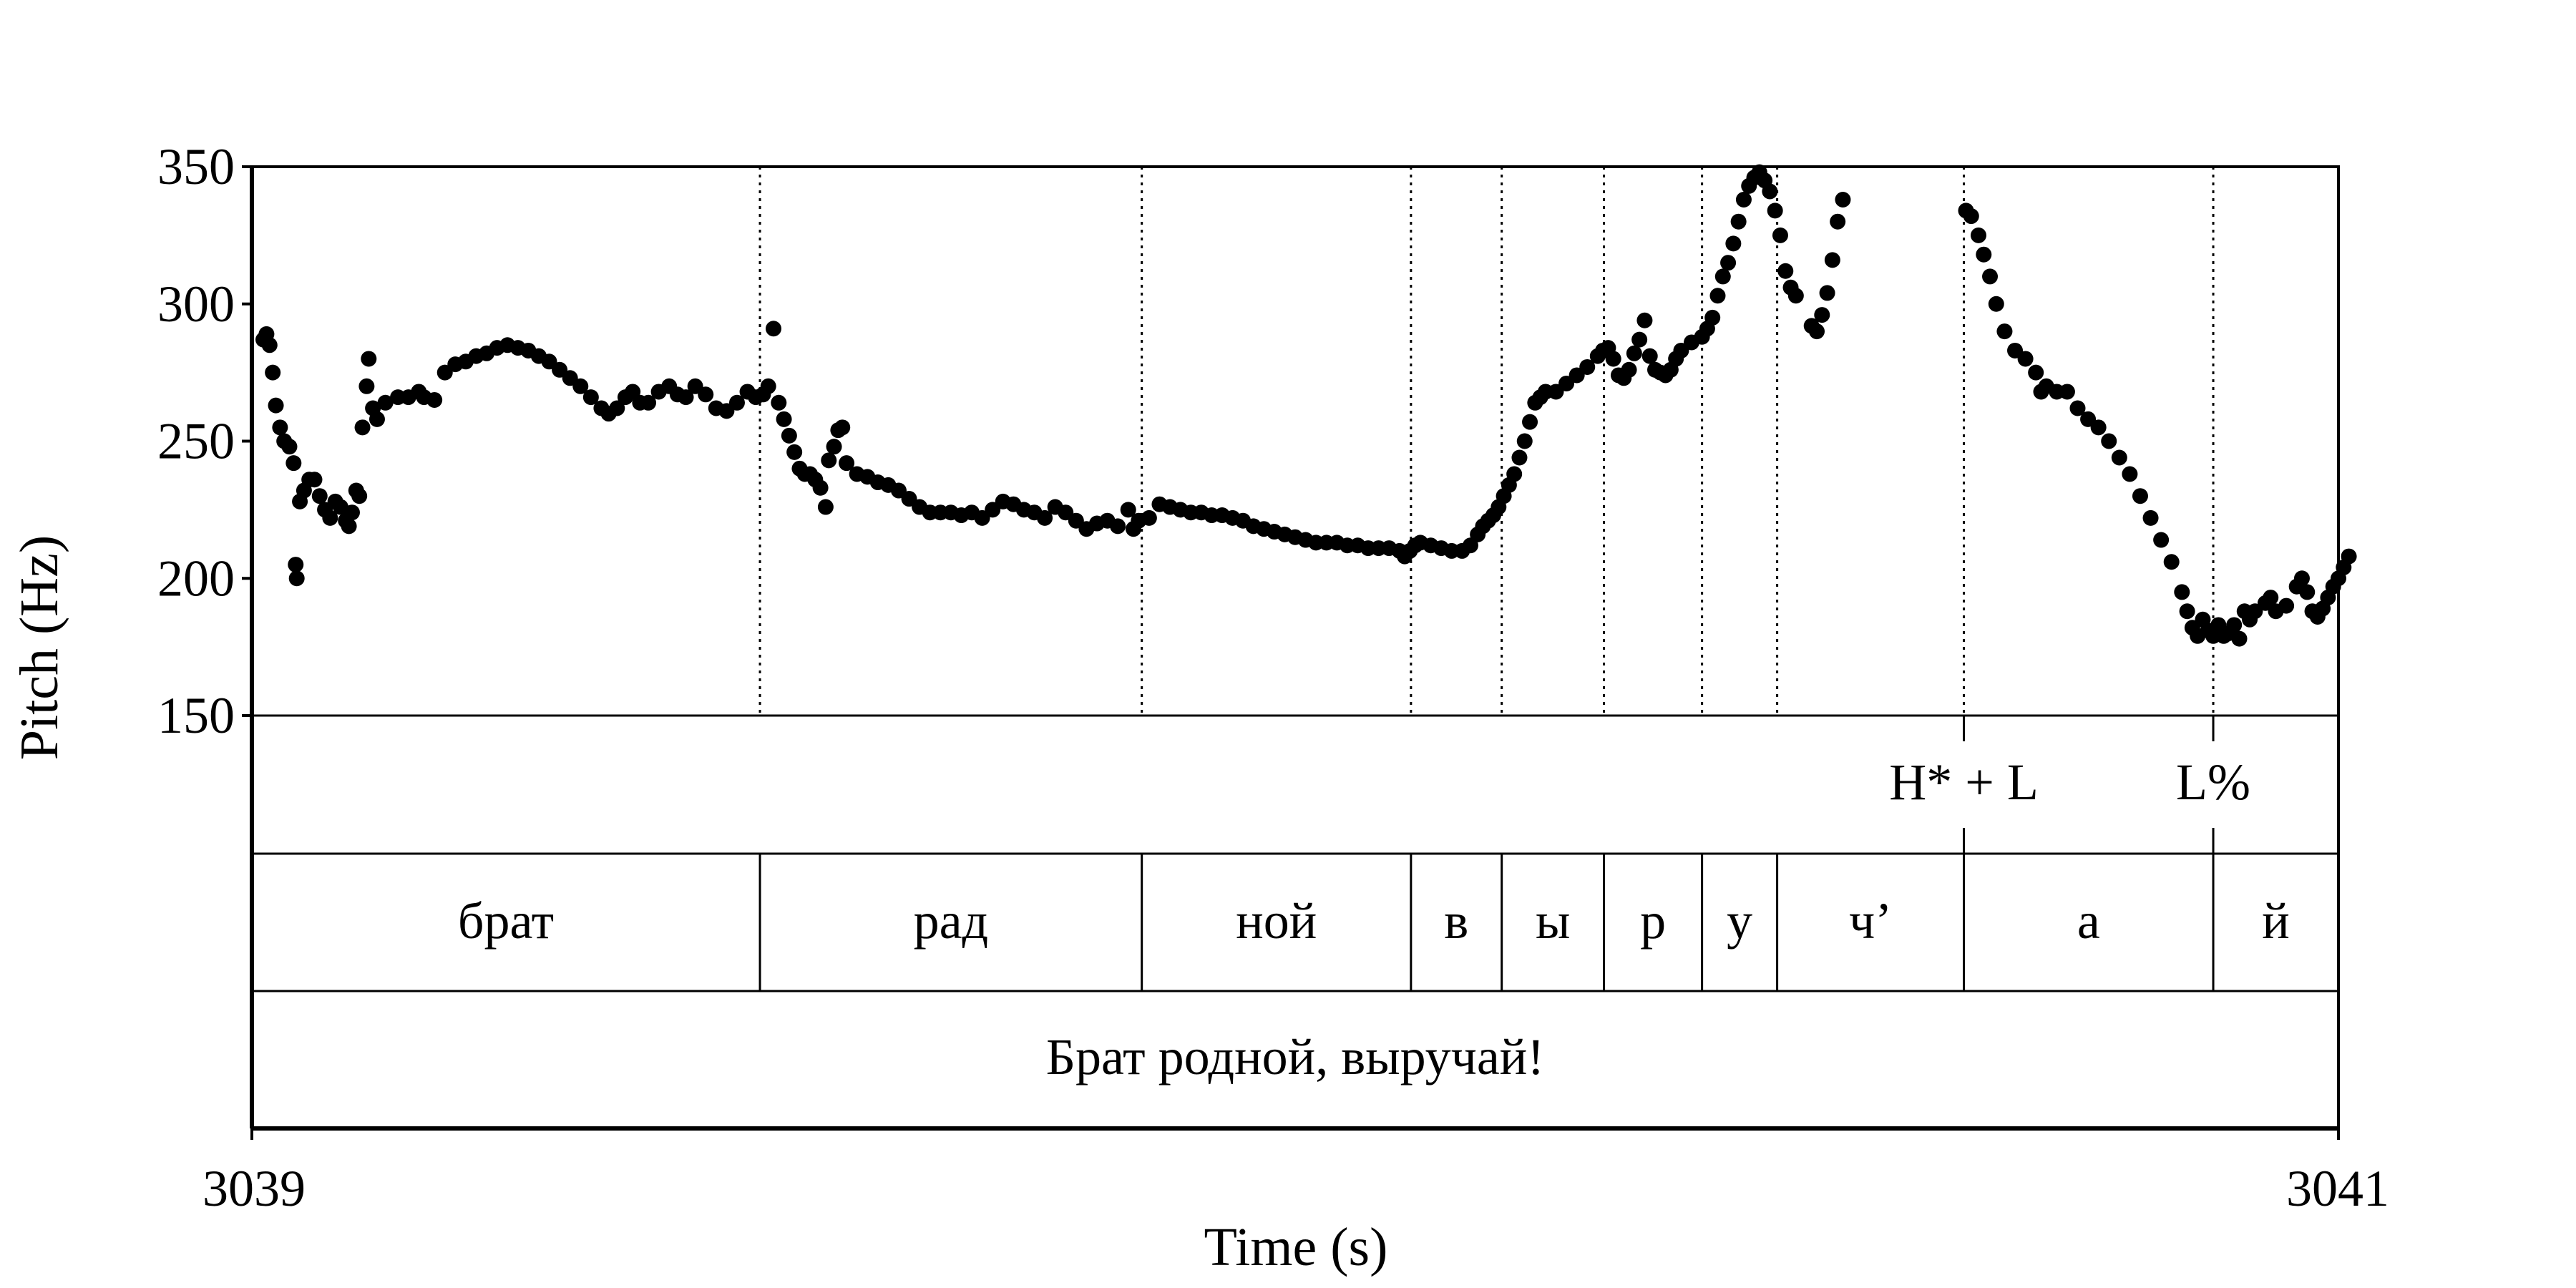  I want to click on x-tick-label-end: 3041, so click(2337, 1188).